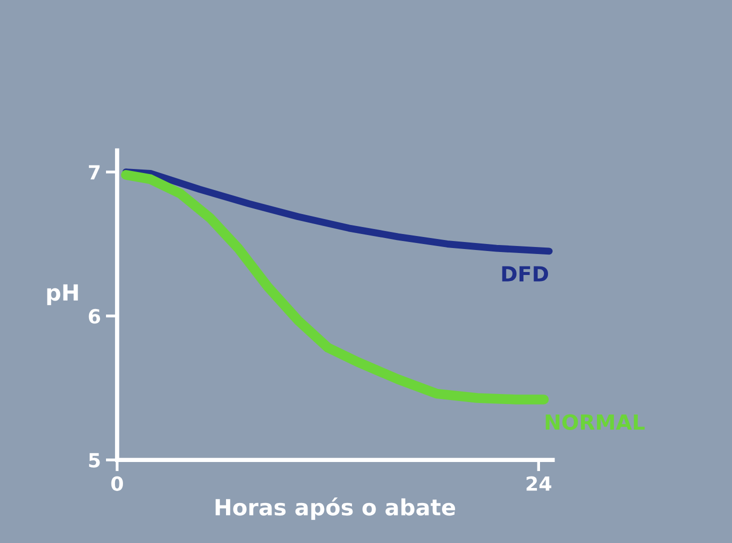 The image size is (732, 543). I want to click on y-tick-label: 6, so click(94, 316).